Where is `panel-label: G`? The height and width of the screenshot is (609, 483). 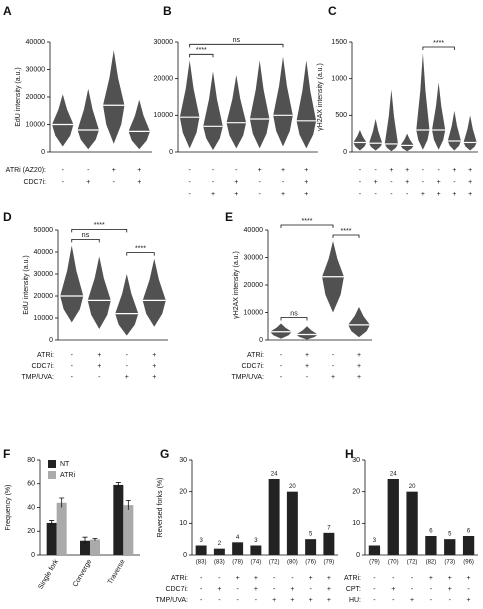
panel-label: G is located at coordinates (164, 454).